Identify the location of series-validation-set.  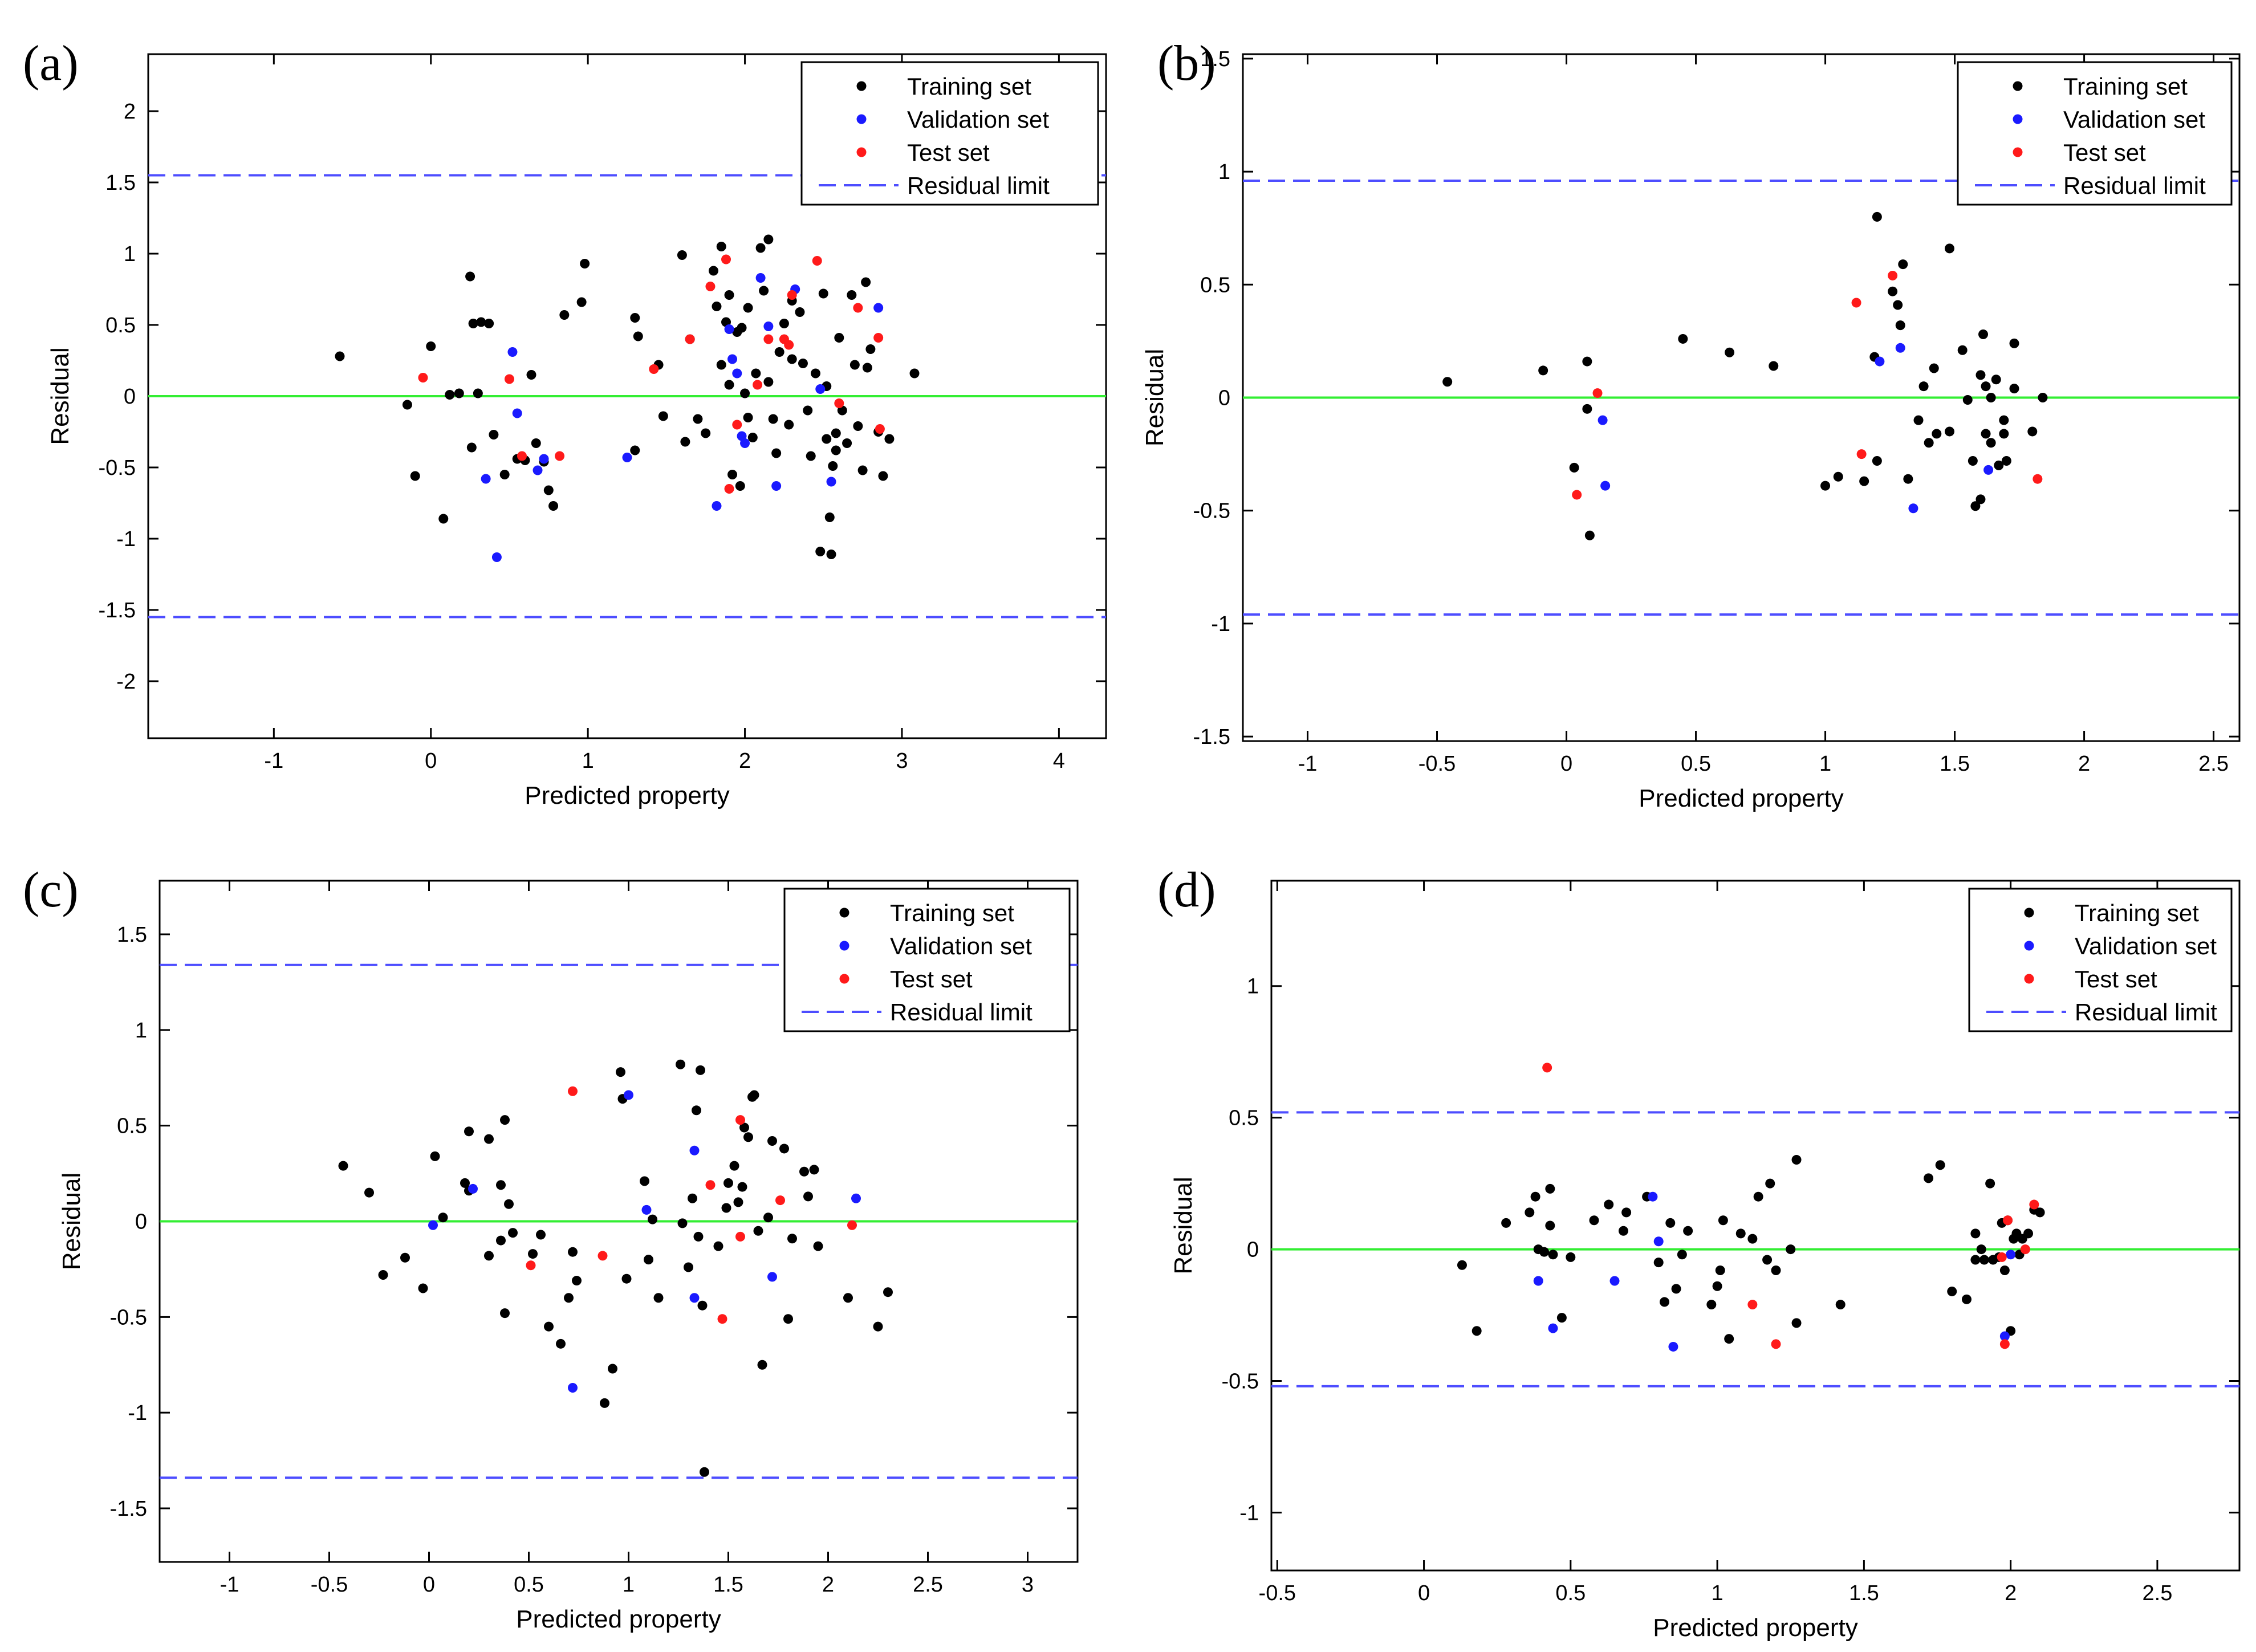
(682, 417).